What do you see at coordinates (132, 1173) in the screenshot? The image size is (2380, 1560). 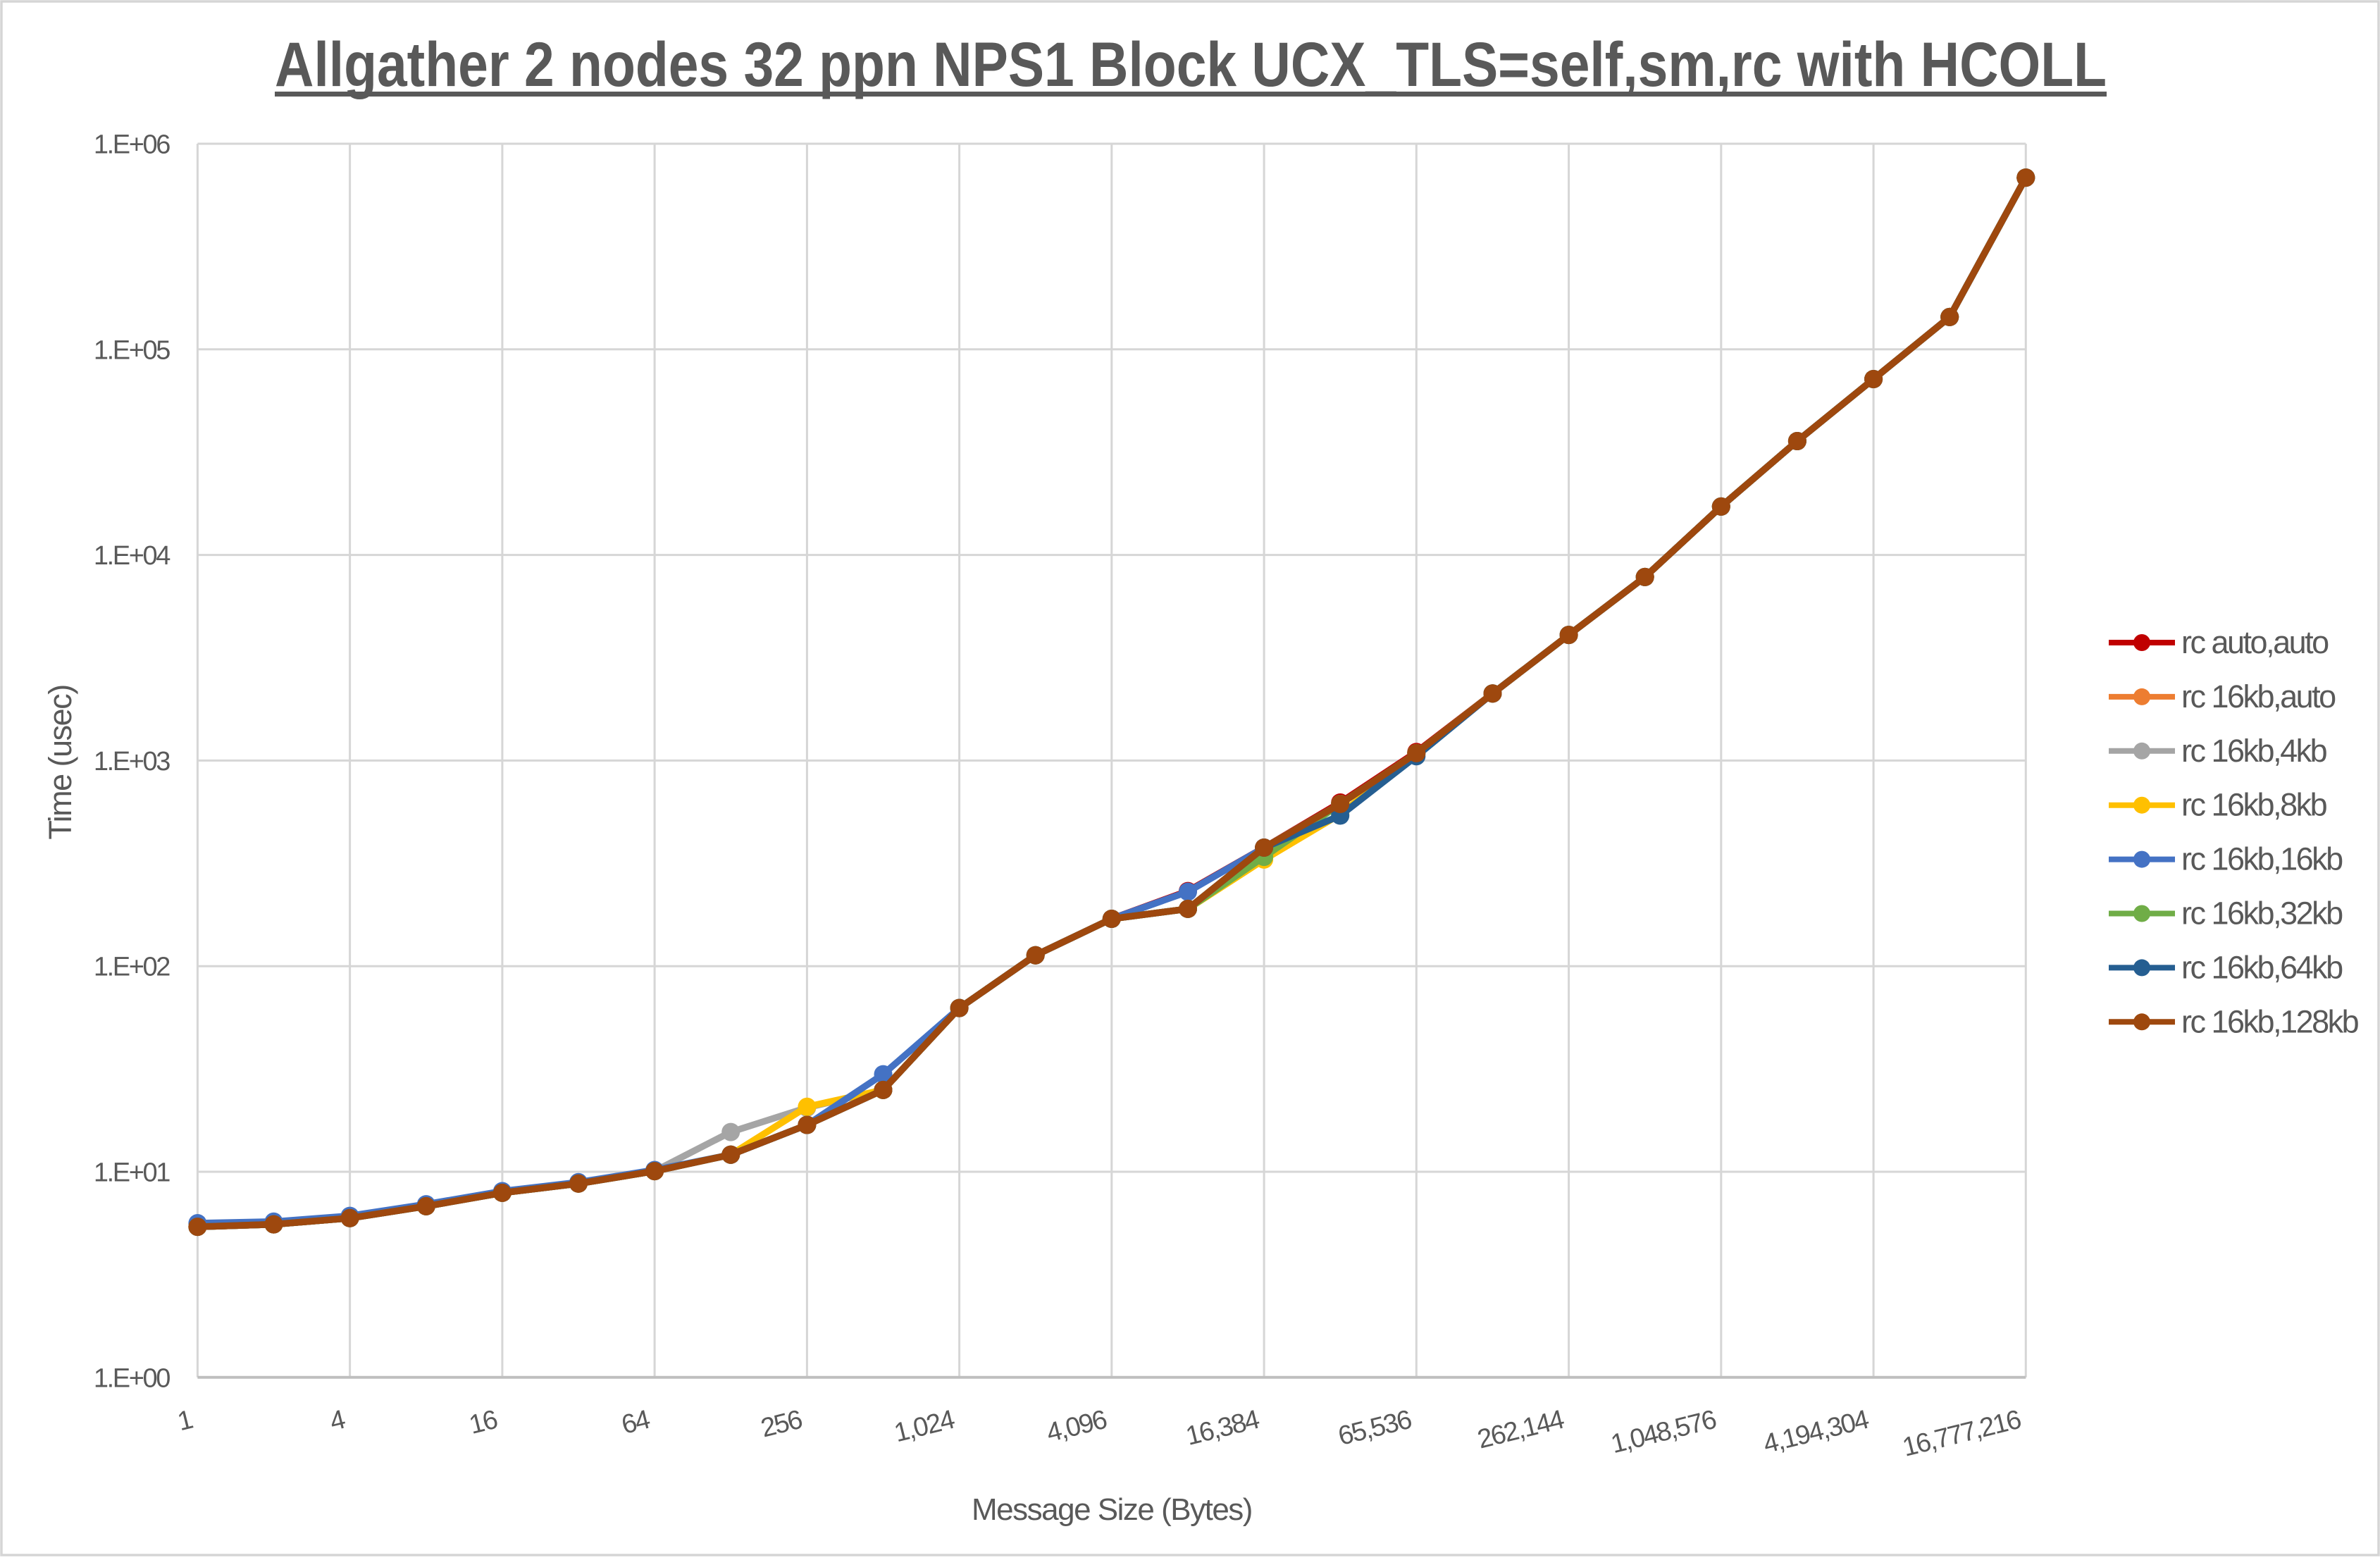 I see `svg-text: 1.E+01` at bounding box center [132, 1173].